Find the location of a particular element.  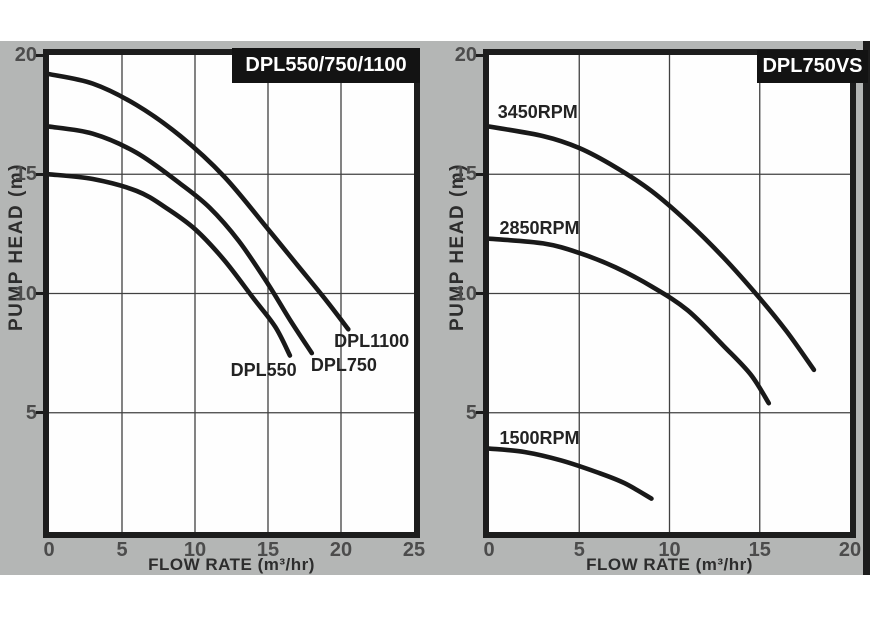

curve-label-dpl1100: DPL1100 is located at coordinates (372, 341).